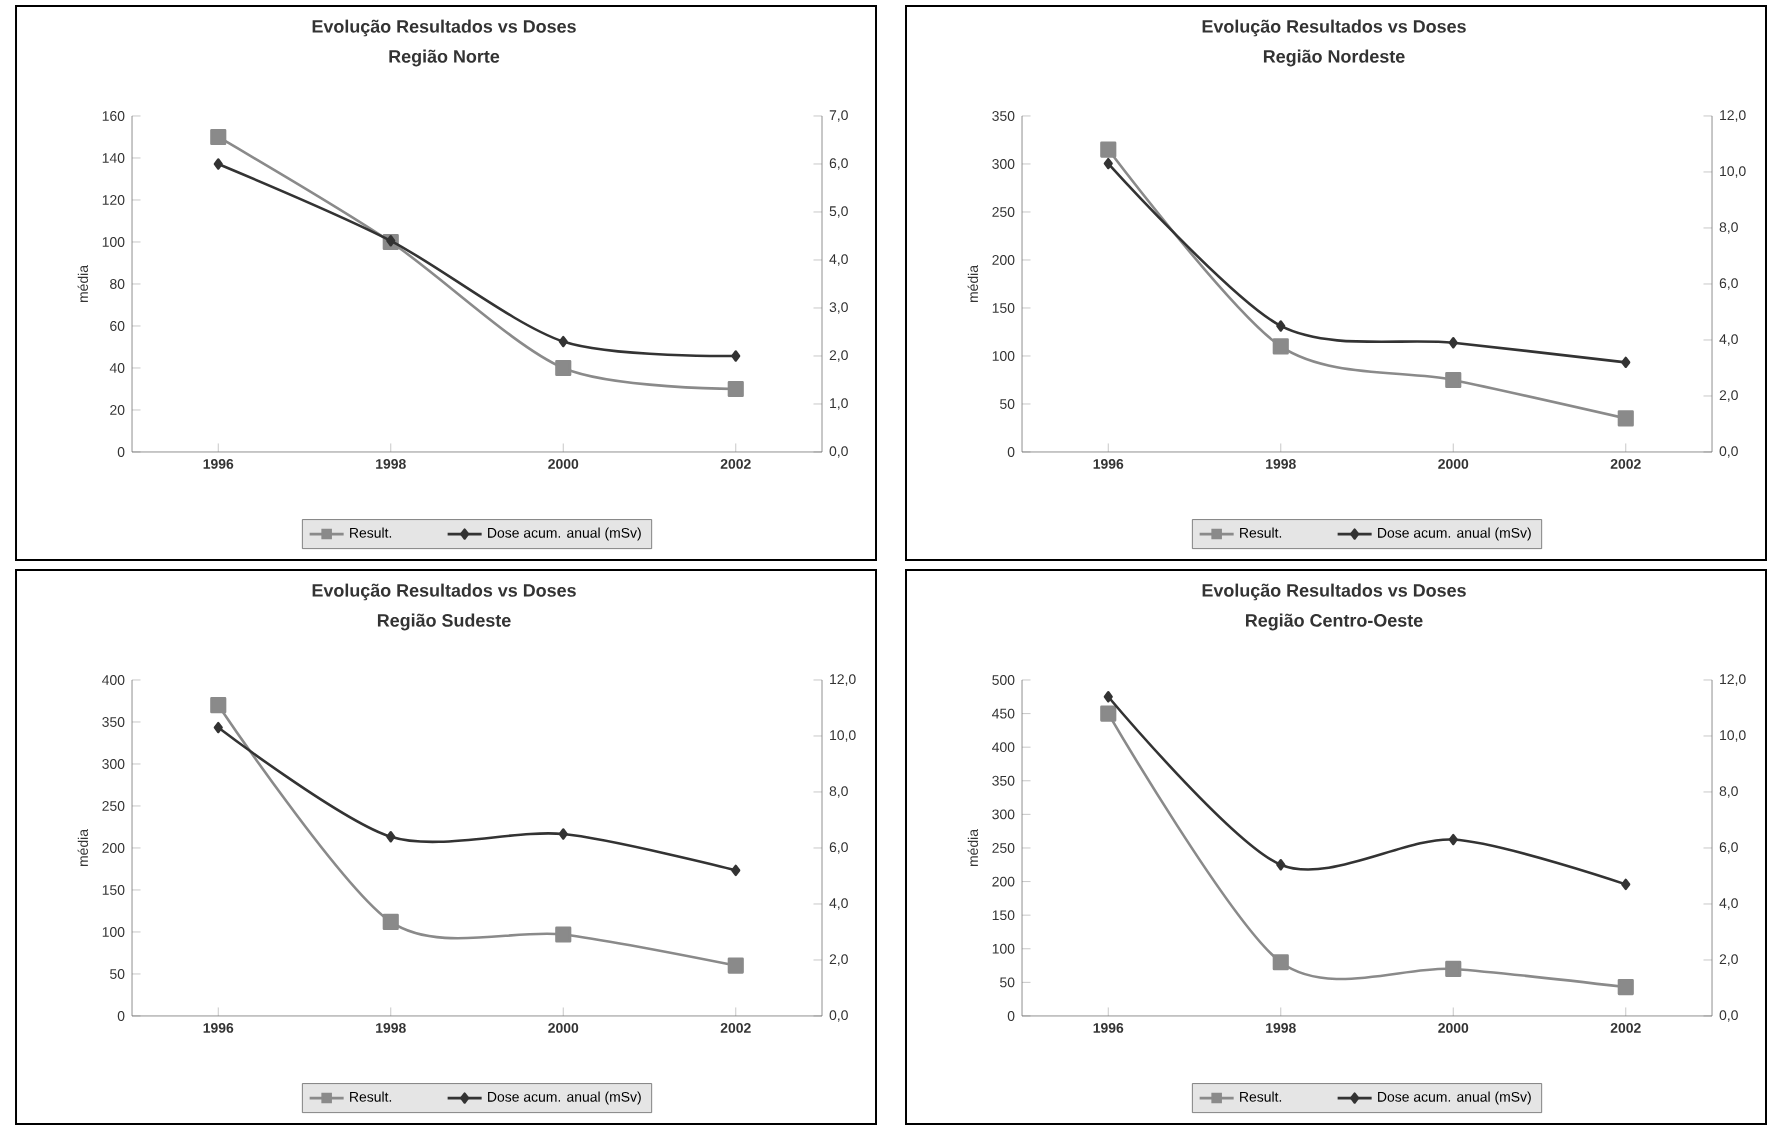  What do you see at coordinates (444, 622) in the screenshot?
I see `chart-subtitle: Região Sudeste` at bounding box center [444, 622].